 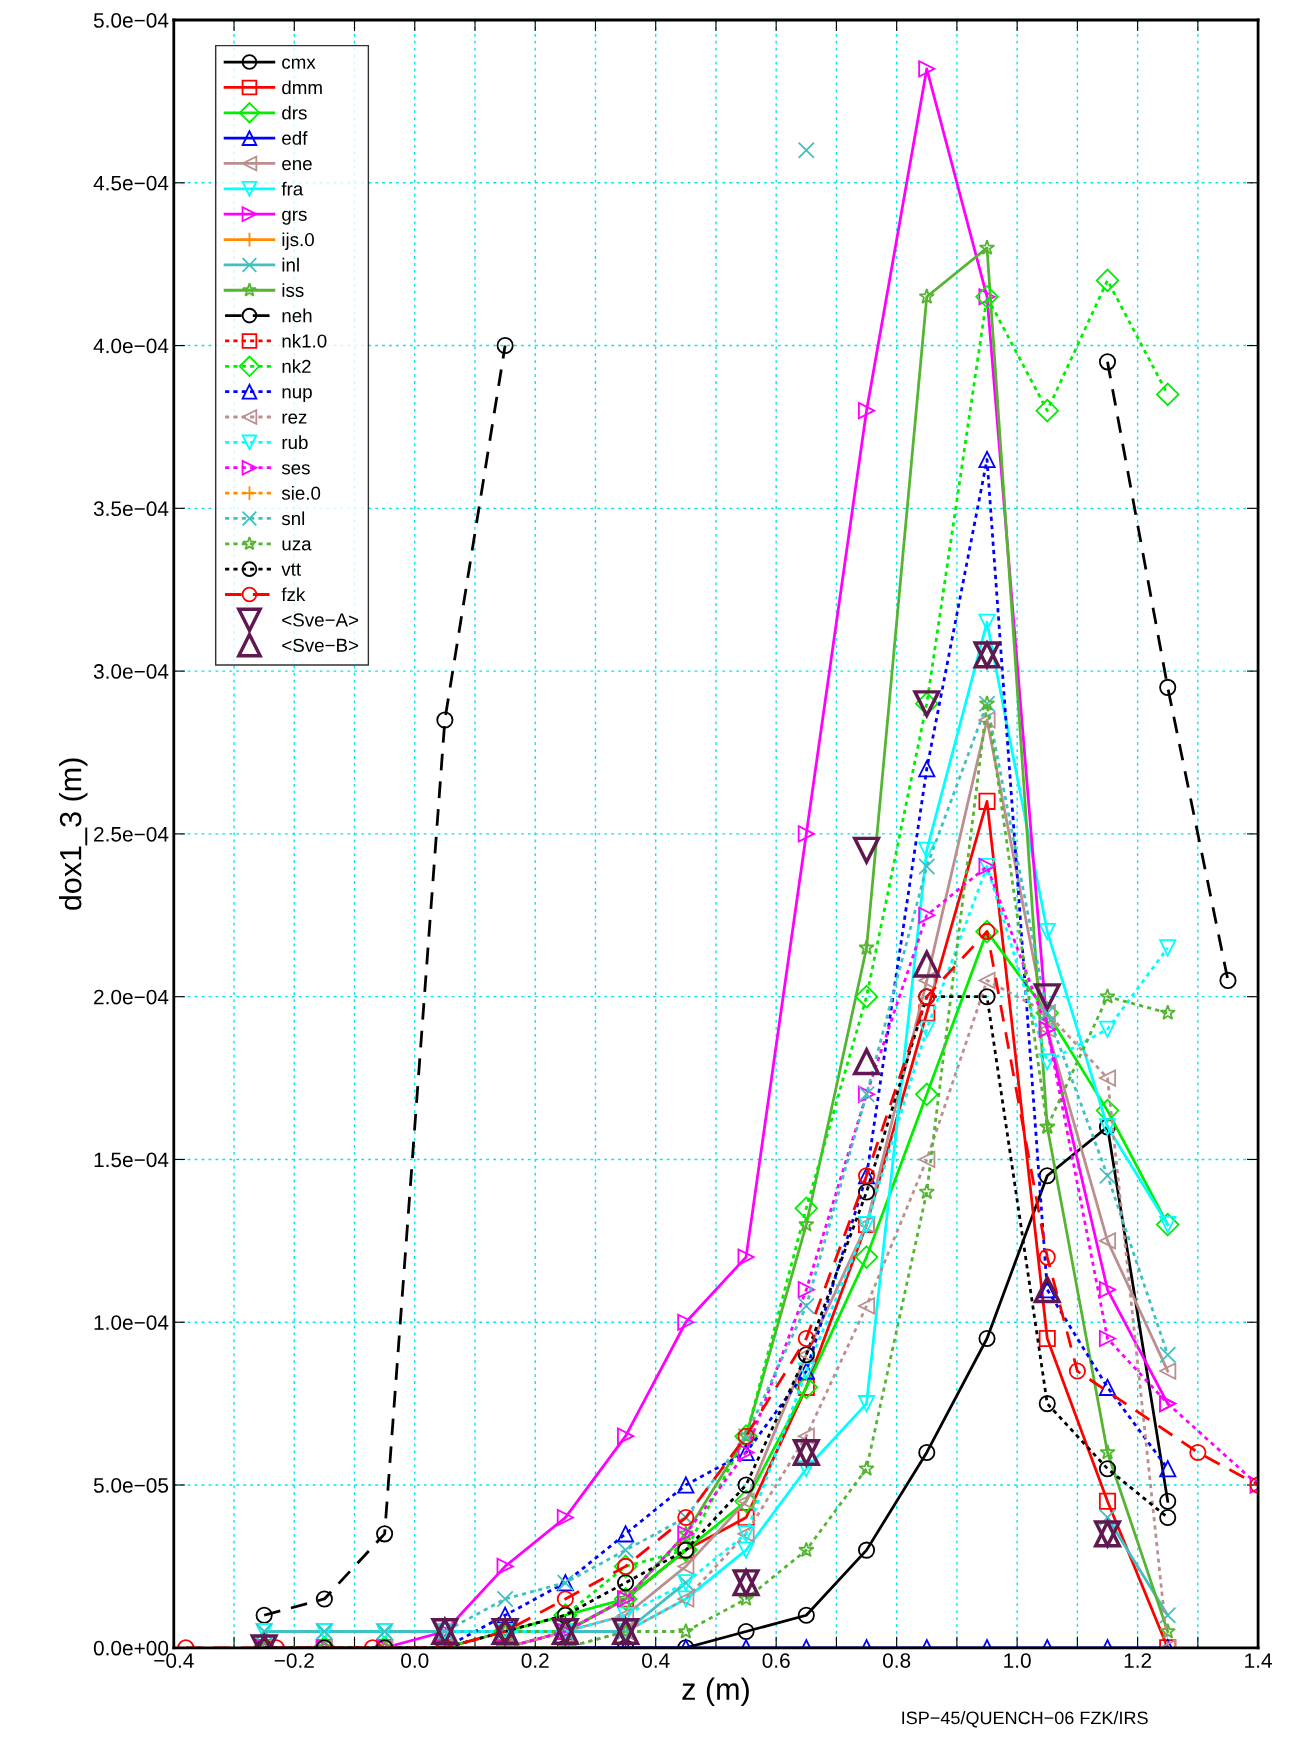 I want to click on legend-label: nk2, so click(x=296, y=366).